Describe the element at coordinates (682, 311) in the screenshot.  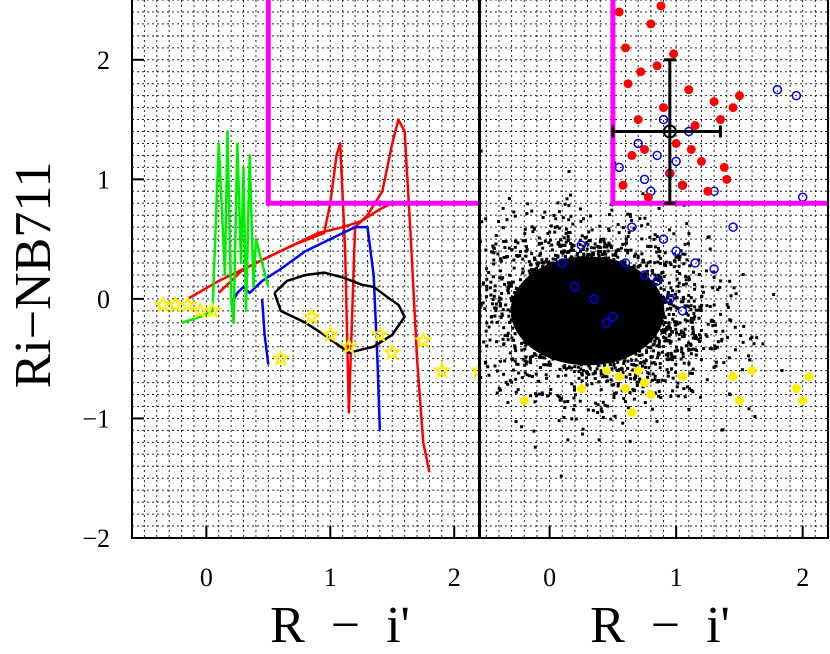
I see `circle-point` at that location.